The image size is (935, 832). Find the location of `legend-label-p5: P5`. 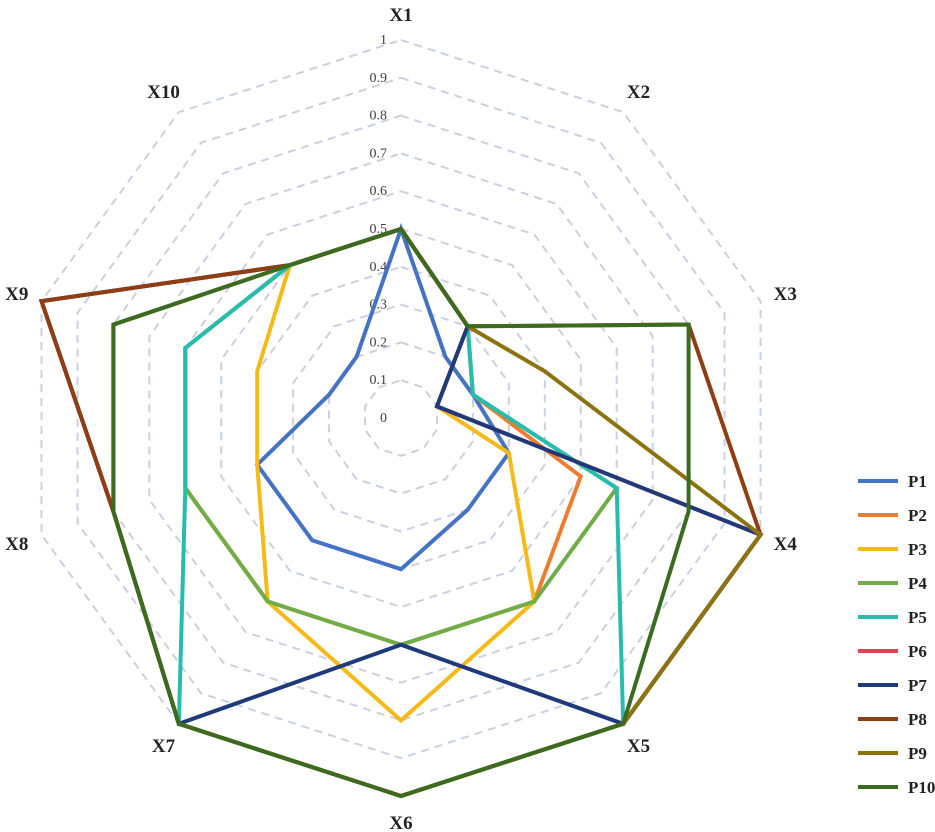

legend-label-p5: P5 is located at coordinates (917, 617).